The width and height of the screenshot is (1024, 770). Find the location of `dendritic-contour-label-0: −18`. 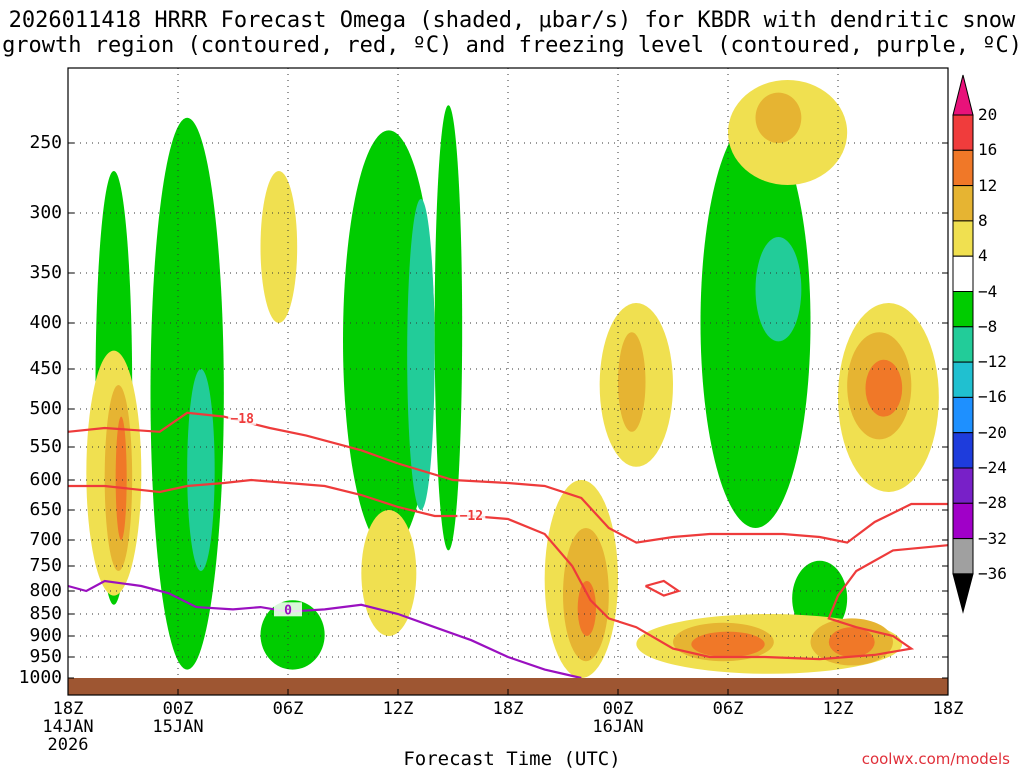

dendritic-contour-label-0: −18 is located at coordinates (242, 419).